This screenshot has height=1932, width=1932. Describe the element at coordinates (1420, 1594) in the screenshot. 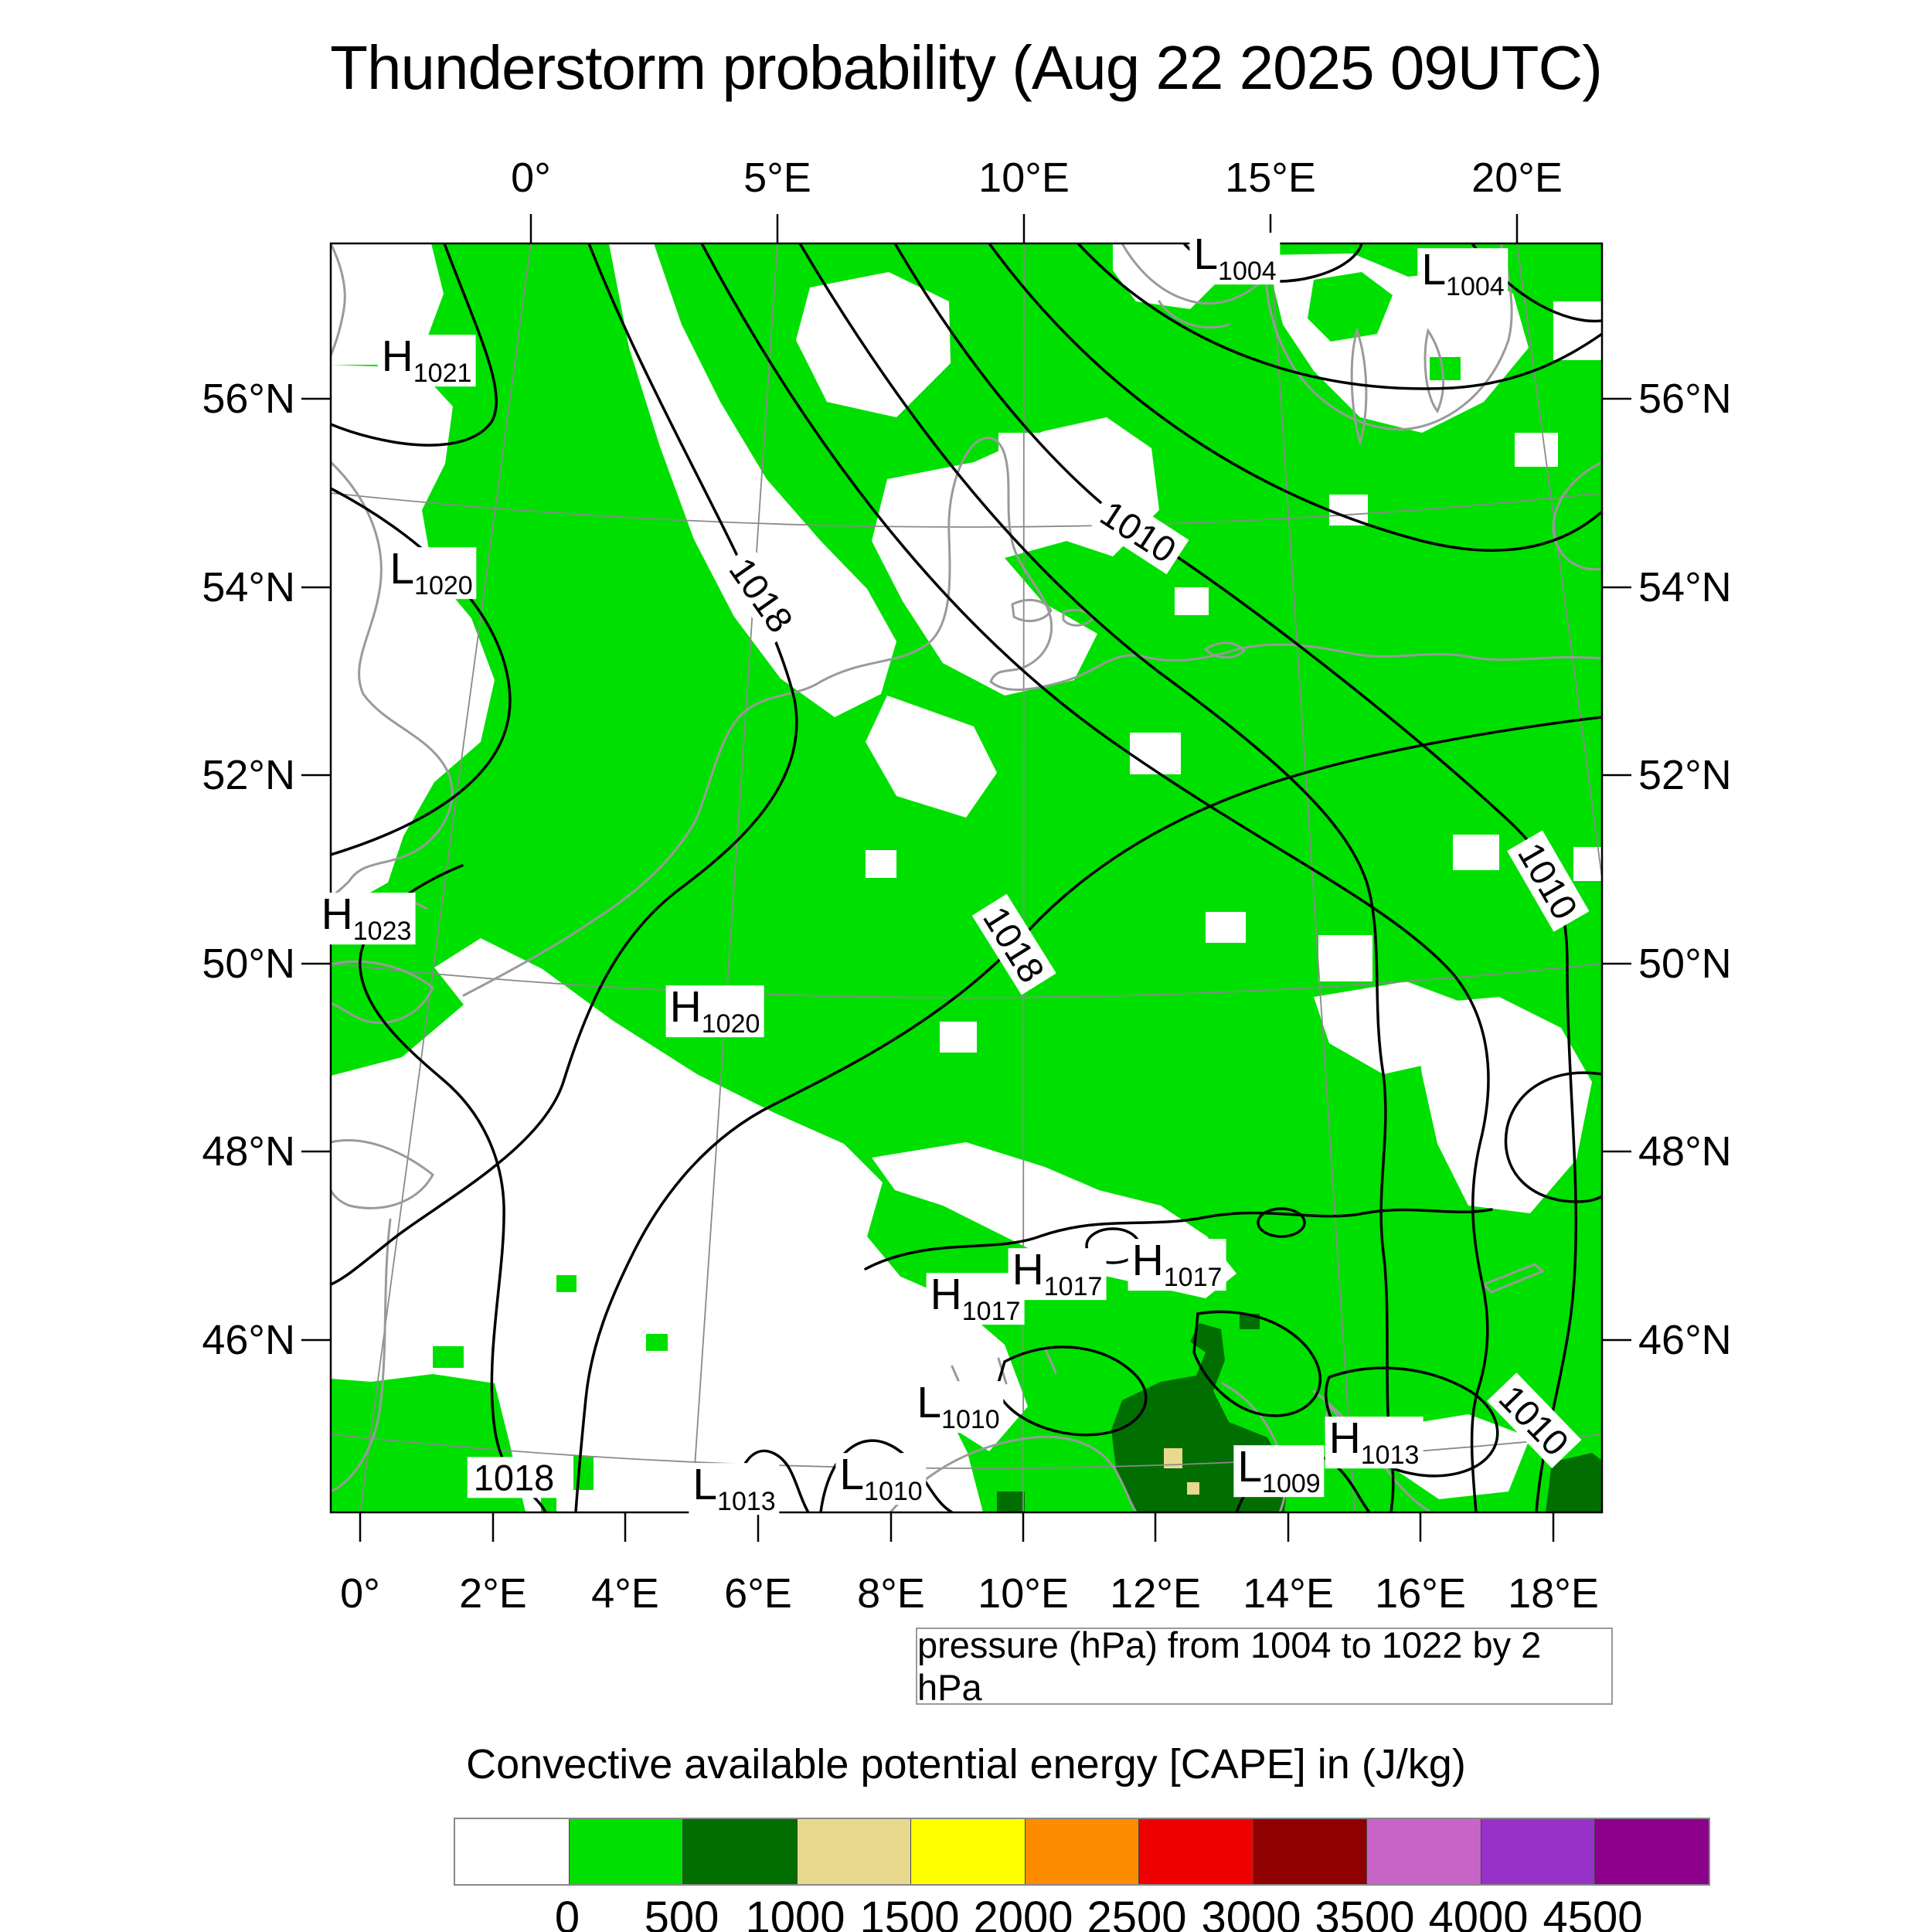

I see `bottom-axis-label-8: 16°E` at that location.